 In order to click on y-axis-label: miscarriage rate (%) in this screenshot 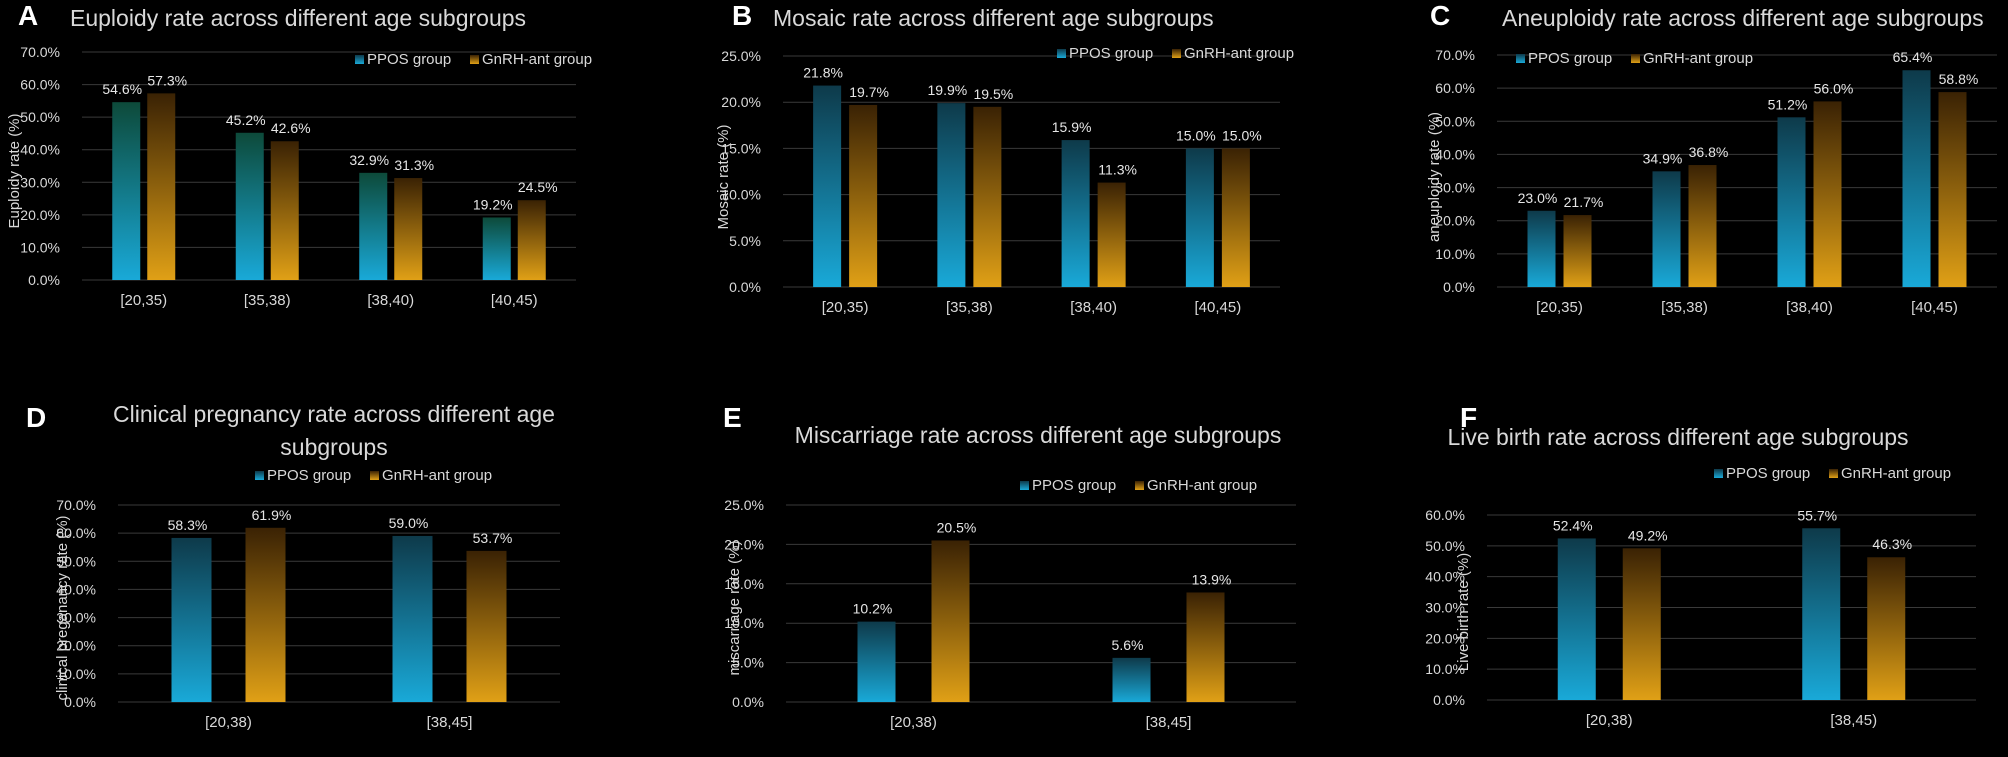, I will do `click(734, 607)`.